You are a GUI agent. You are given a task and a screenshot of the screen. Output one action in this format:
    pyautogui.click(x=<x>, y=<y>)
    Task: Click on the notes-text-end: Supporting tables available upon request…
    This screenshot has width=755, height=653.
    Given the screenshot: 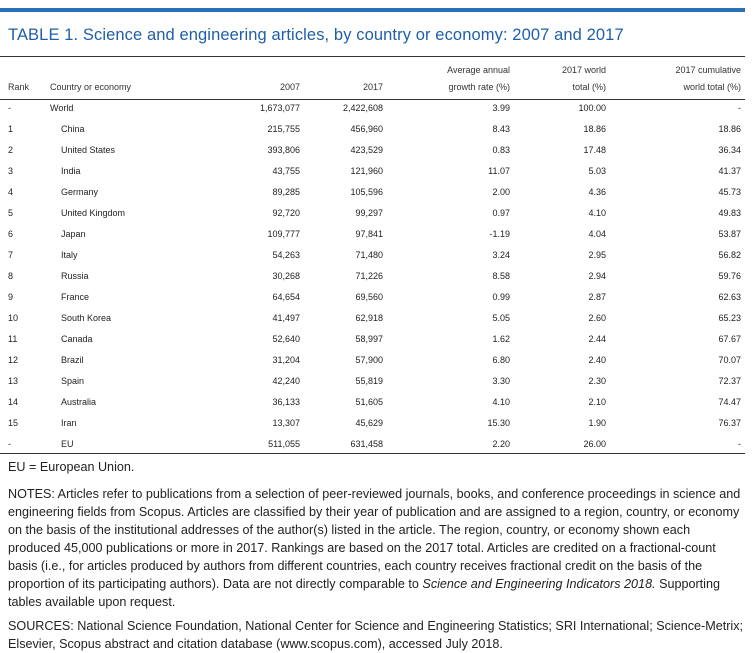 What is the action you would take?
    pyautogui.click(x=364, y=593)
    